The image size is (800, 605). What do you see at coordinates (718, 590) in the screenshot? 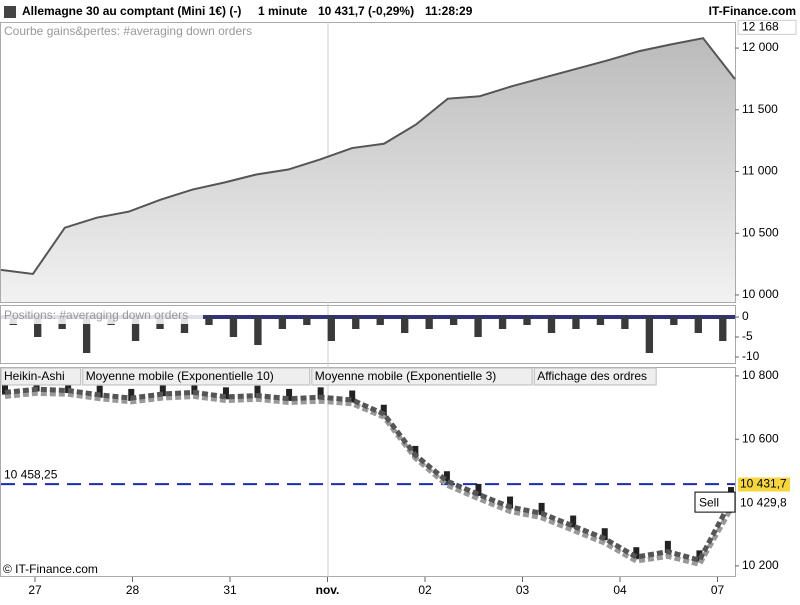
I see `x-tick-label: 07` at bounding box center [718, 590].